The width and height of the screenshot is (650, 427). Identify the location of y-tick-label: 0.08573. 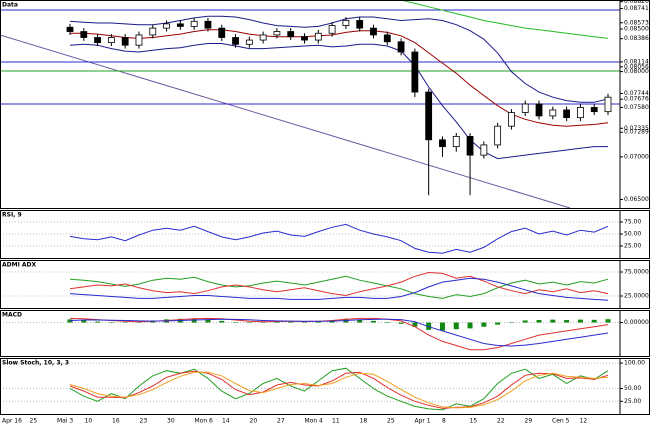
(636, 22).